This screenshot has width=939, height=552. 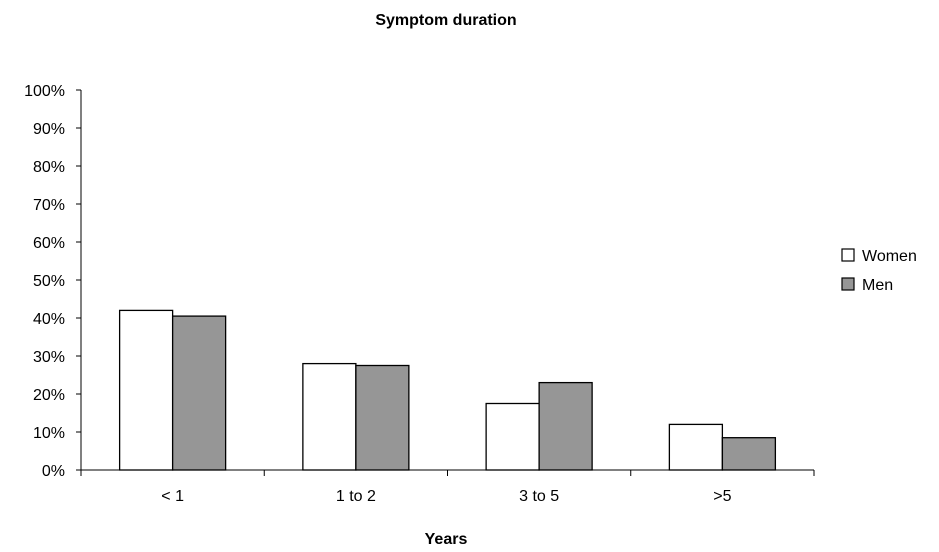 What do you see at coordinates (879, 271) in the screenshot?
I see `legend: Women Men` at bounding box center [879, 271].